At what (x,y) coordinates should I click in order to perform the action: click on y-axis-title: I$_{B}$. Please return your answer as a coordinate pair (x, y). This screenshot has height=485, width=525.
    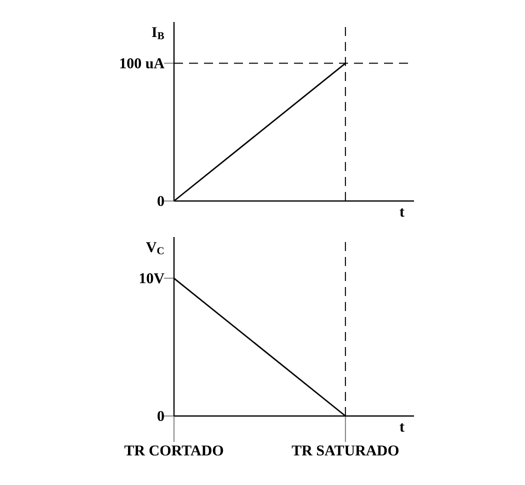
    Looking at the image, I should click on (158, 33).